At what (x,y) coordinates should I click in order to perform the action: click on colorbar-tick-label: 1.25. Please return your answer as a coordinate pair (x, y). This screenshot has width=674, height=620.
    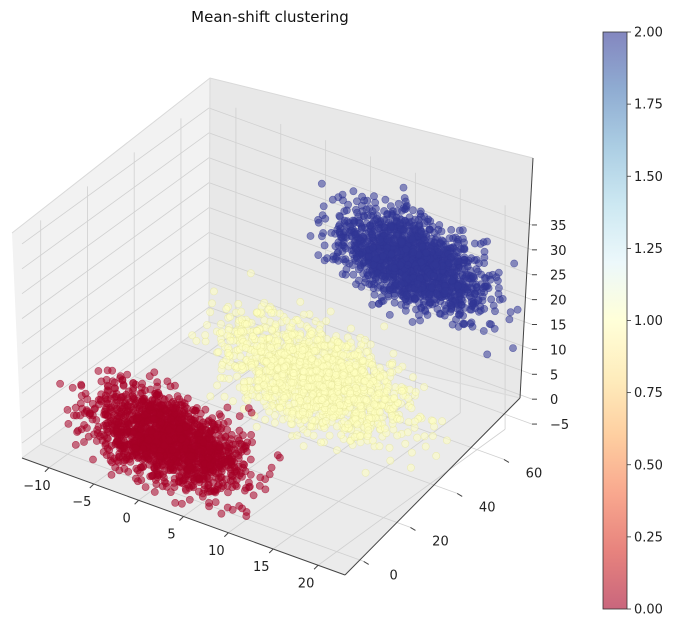
    Looking at the image, I should click on (648, 249).